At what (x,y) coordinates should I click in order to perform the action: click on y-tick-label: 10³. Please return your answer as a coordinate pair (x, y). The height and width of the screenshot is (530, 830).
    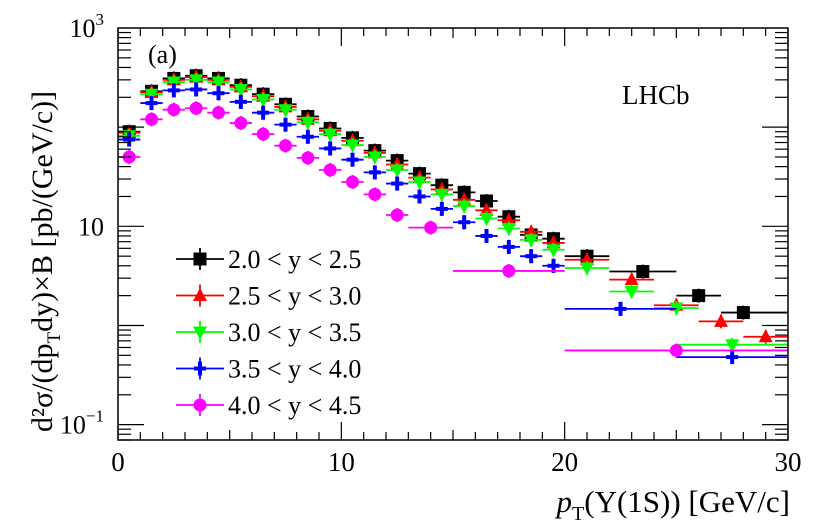
    Looking at the image, I should click on (87, 26).